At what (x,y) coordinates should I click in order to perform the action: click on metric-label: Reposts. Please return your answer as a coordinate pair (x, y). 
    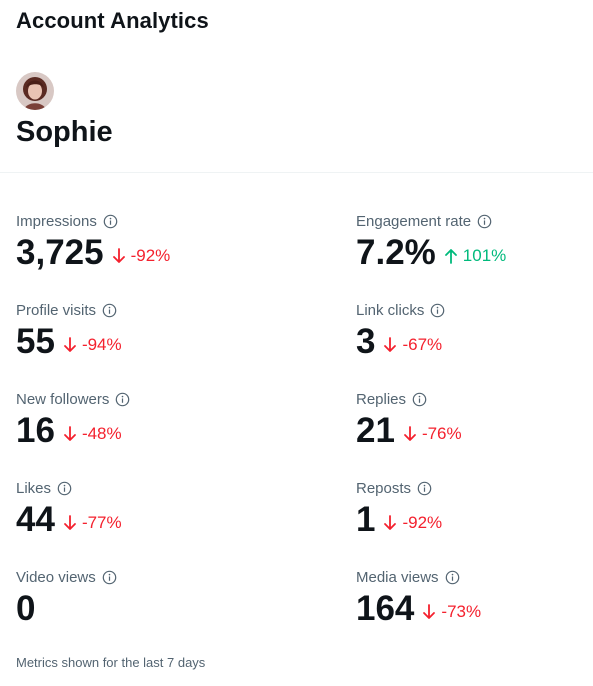
    Looking at the image, I should click on (384, 488).